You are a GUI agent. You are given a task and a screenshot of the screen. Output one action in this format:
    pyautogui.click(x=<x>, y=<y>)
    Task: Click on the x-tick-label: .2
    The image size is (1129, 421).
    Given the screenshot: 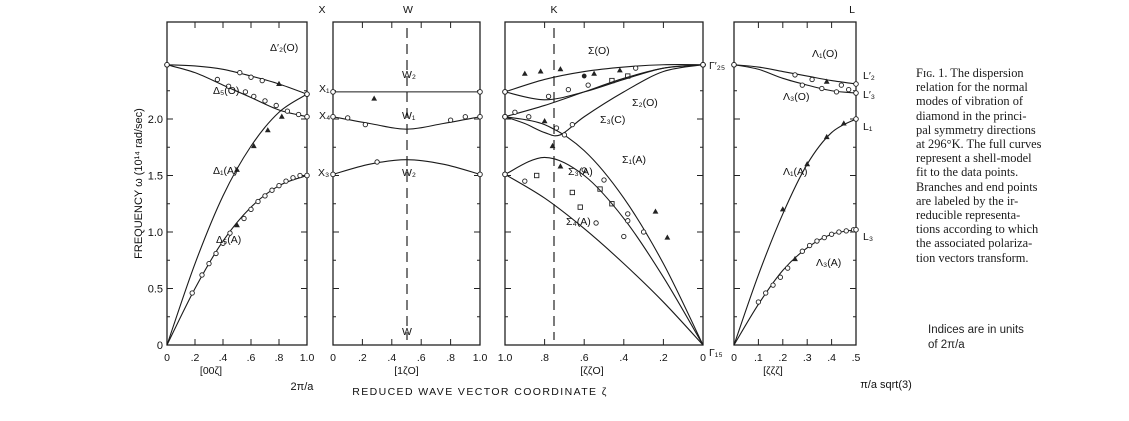 What is the action you would take?
    pyautogui.click(x=195, y=358)
    